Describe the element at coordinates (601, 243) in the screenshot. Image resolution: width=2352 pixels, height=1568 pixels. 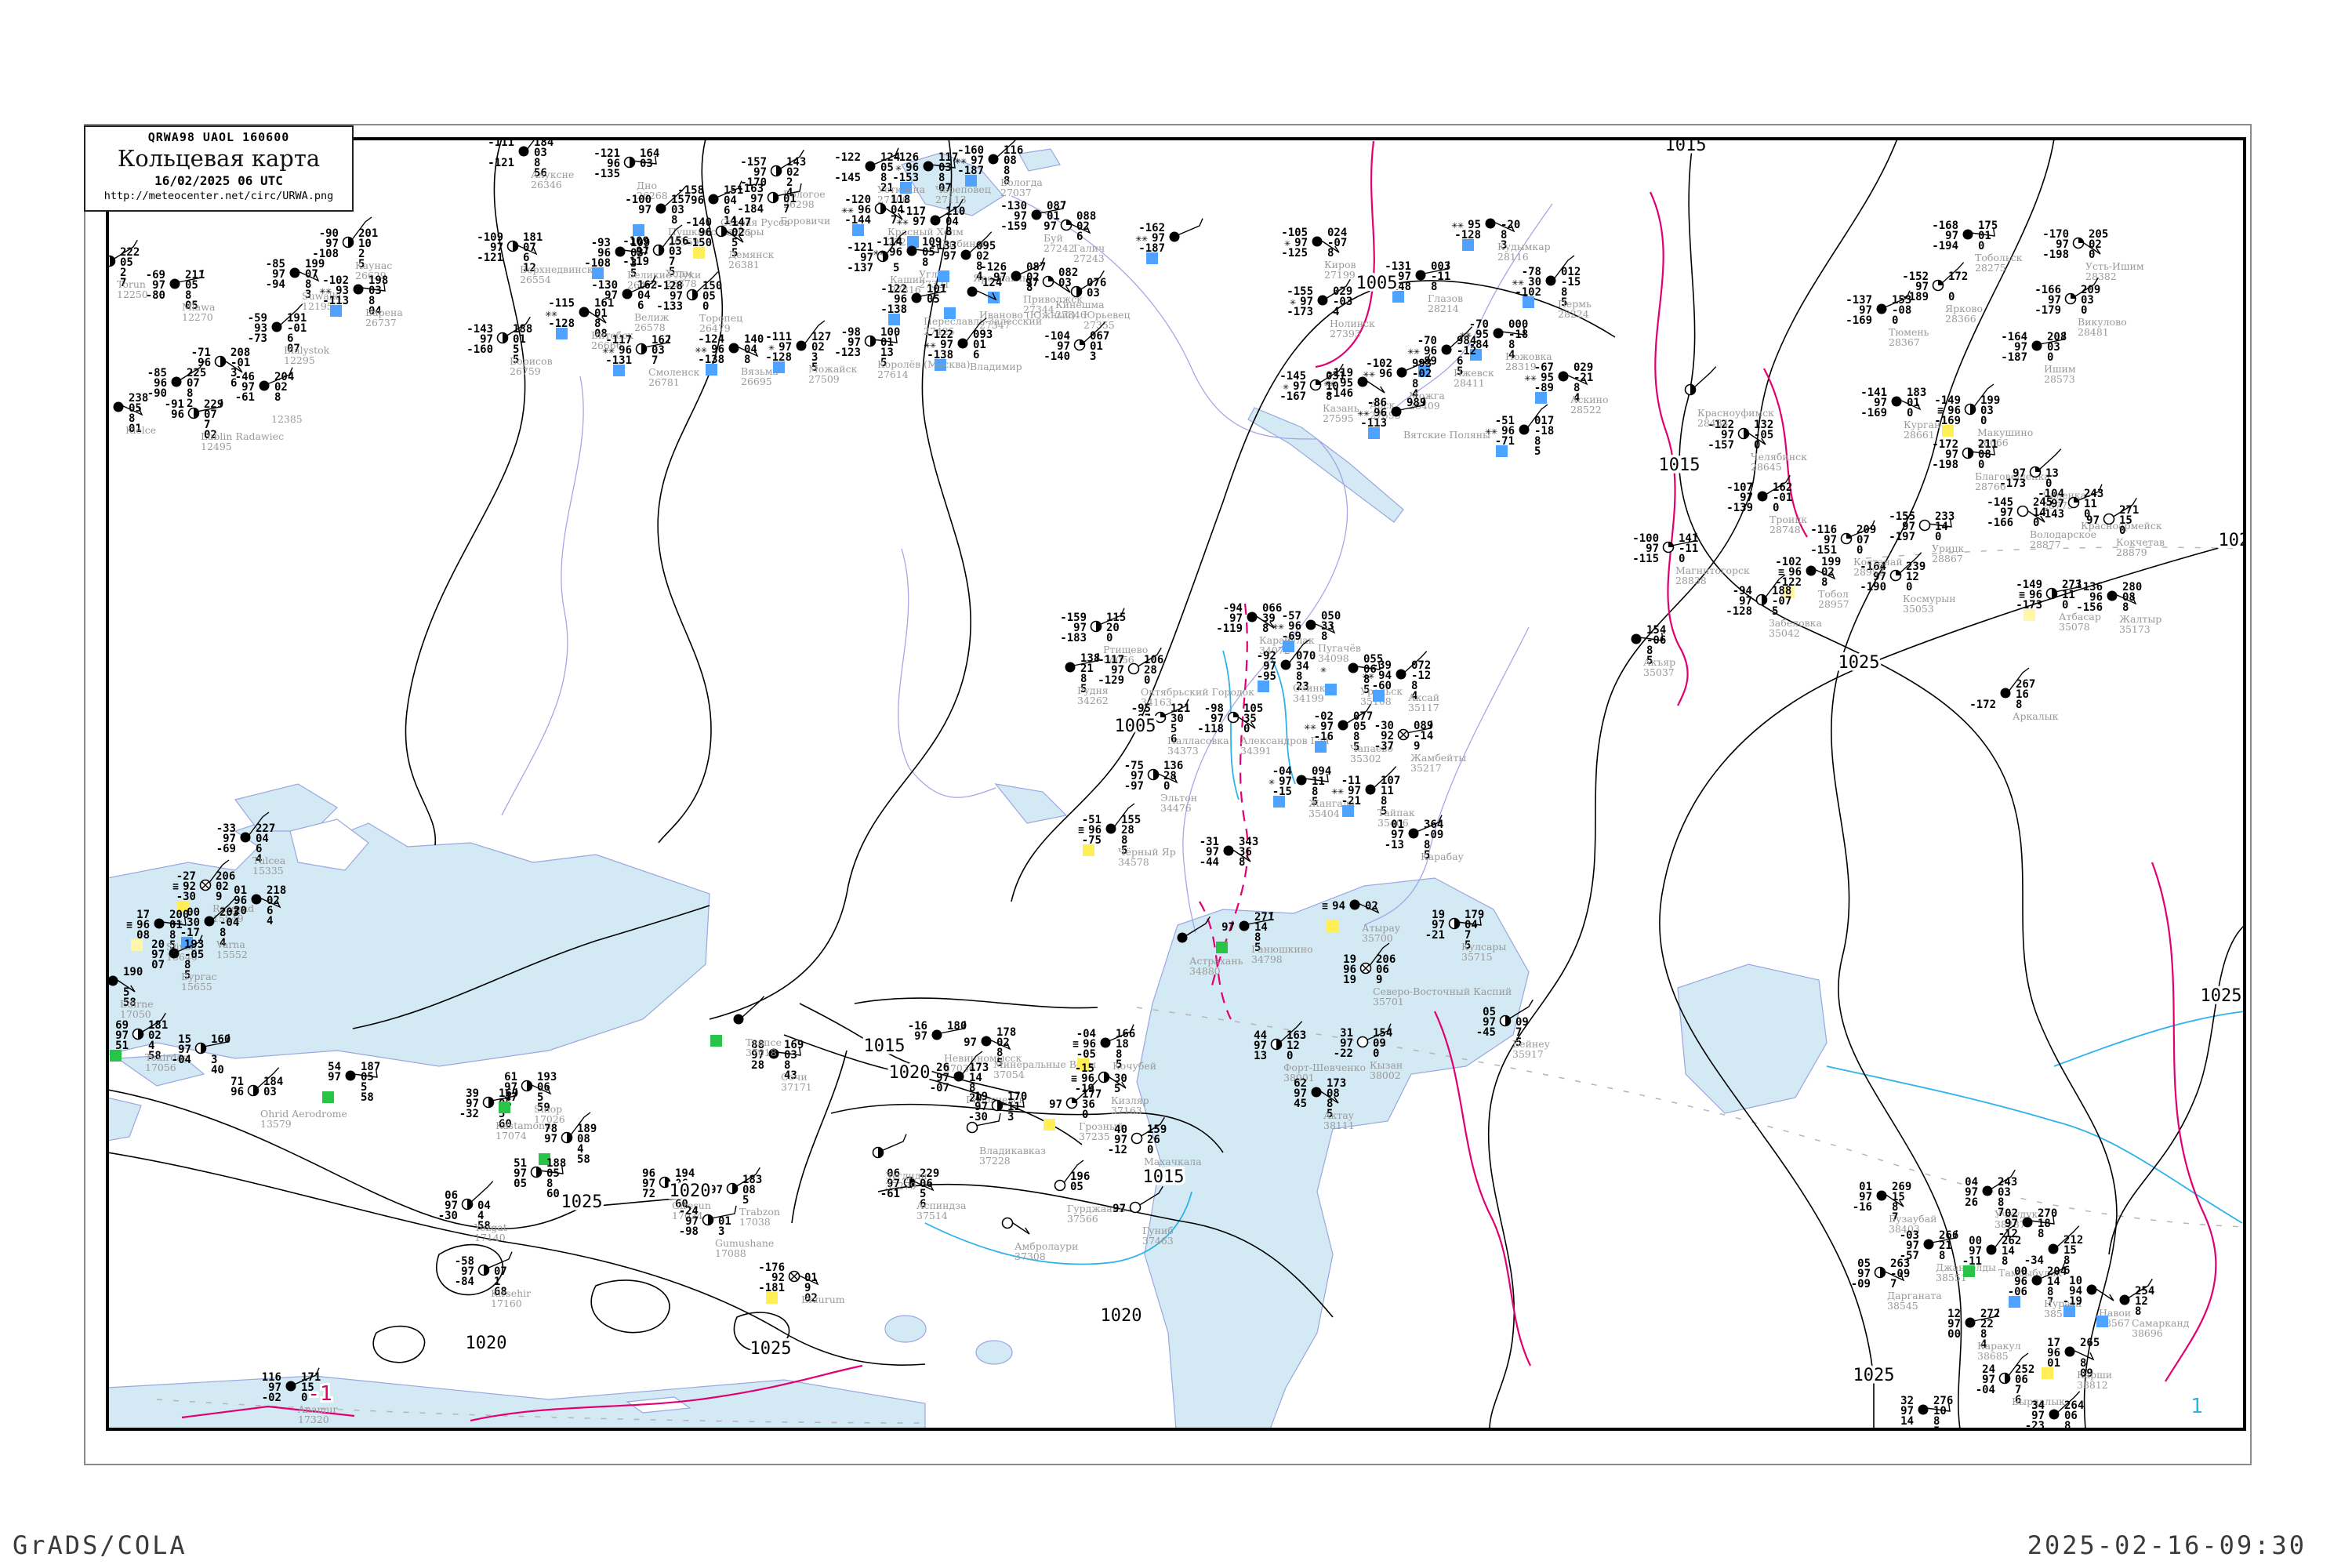
I see `station-value: -93` at that location.